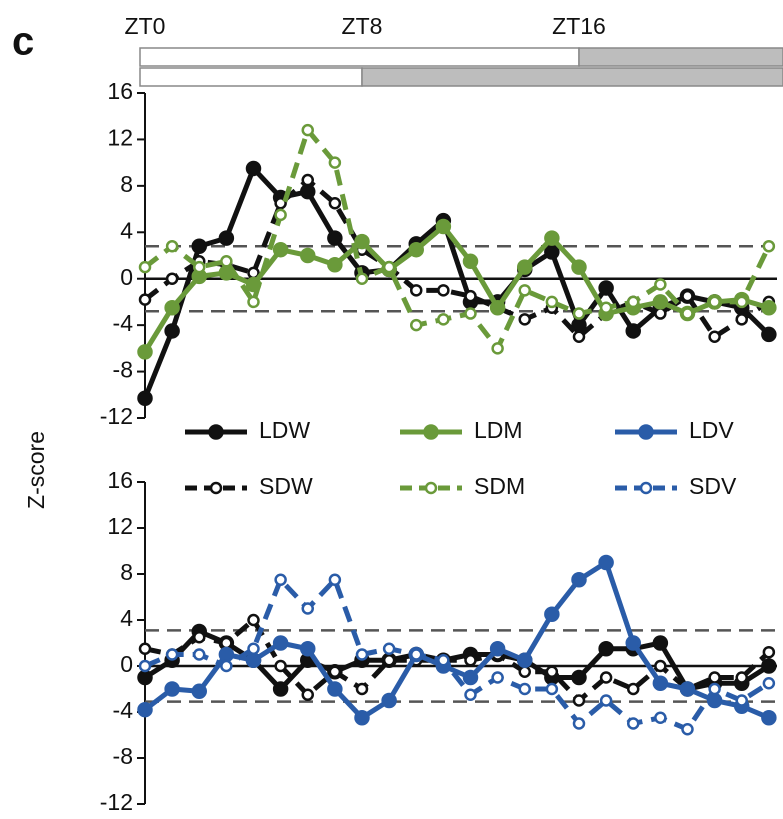  What do you see at coordinates (499, 486) in the screenshot?
I see `legend-label: SDM` at bounding box center [499, 486].